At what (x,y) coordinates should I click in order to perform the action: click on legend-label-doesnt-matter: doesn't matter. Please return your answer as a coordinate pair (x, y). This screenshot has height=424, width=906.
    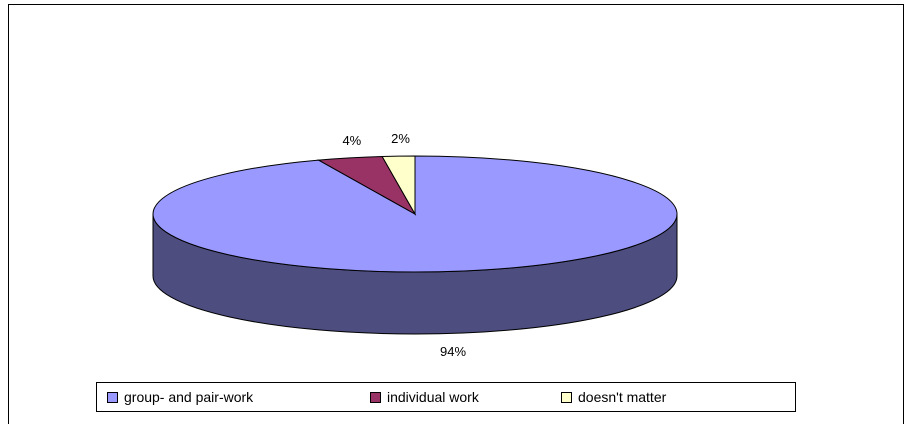
    Looking at the image, I should click on (622, 397).